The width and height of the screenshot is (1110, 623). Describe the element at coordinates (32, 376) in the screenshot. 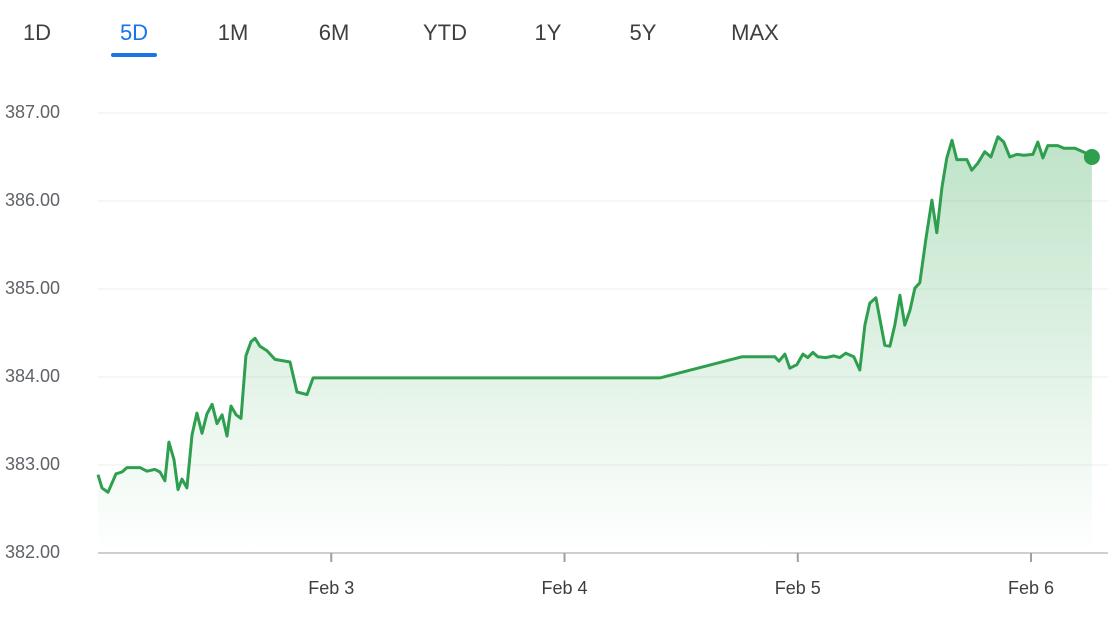

I see `y-tick-label: 384.00` at that location.